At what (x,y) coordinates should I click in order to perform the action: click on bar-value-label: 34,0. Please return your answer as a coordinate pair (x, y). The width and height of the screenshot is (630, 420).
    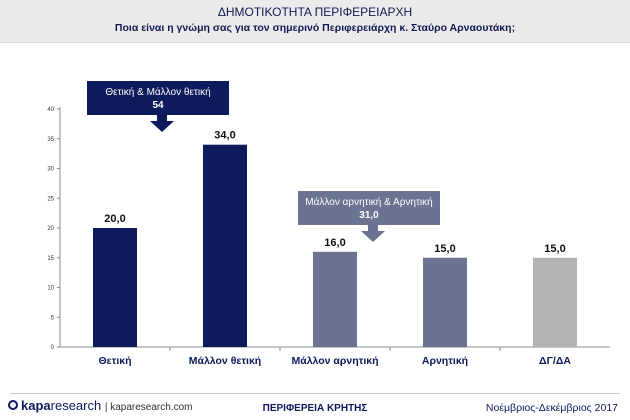
    Looking at the image, I should click on (224, 136).